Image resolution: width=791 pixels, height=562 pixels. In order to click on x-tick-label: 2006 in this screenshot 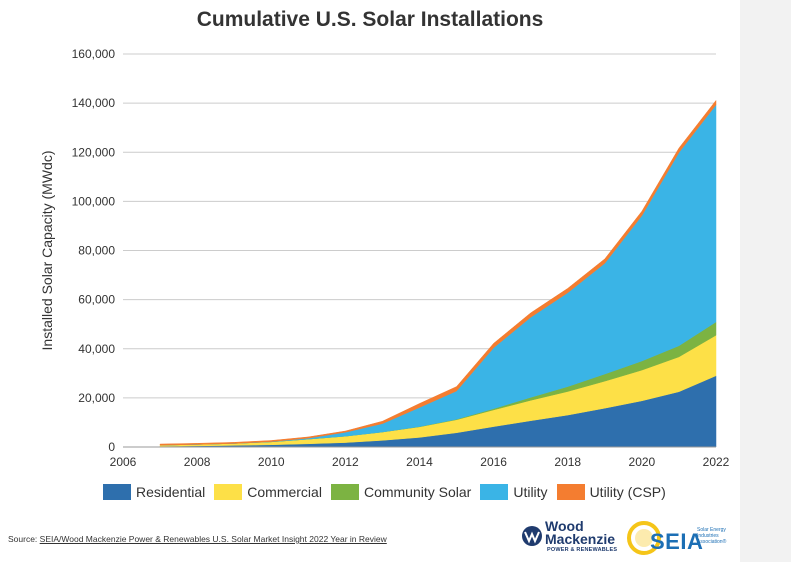, I will do `click(123, 462)`.